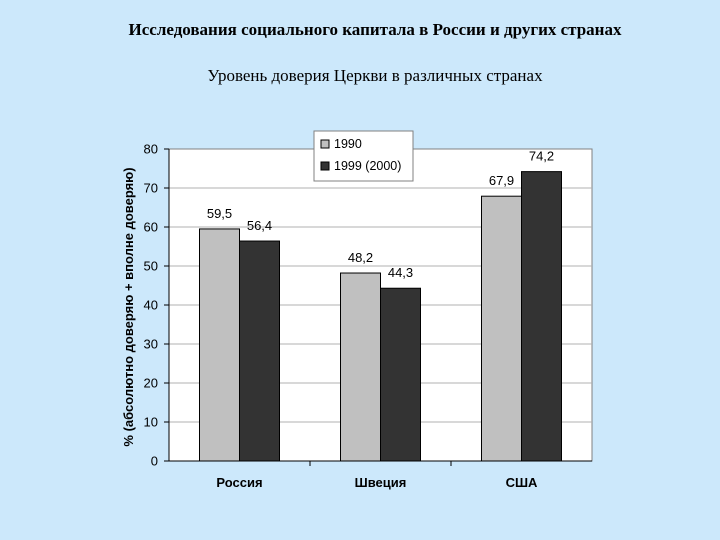 This screenshot has width=720, height=540. Describe the element at coordinates (541, 156) in the screenshot. I see `bar-value-label: 74,2` at that location.